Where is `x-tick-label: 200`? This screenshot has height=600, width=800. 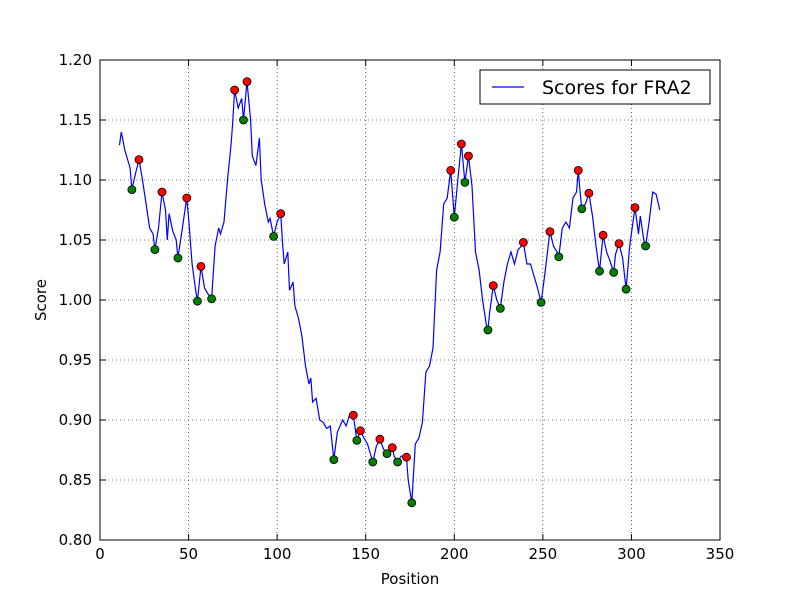
x-tick-label: 200 is located at coordinates (454, 554).